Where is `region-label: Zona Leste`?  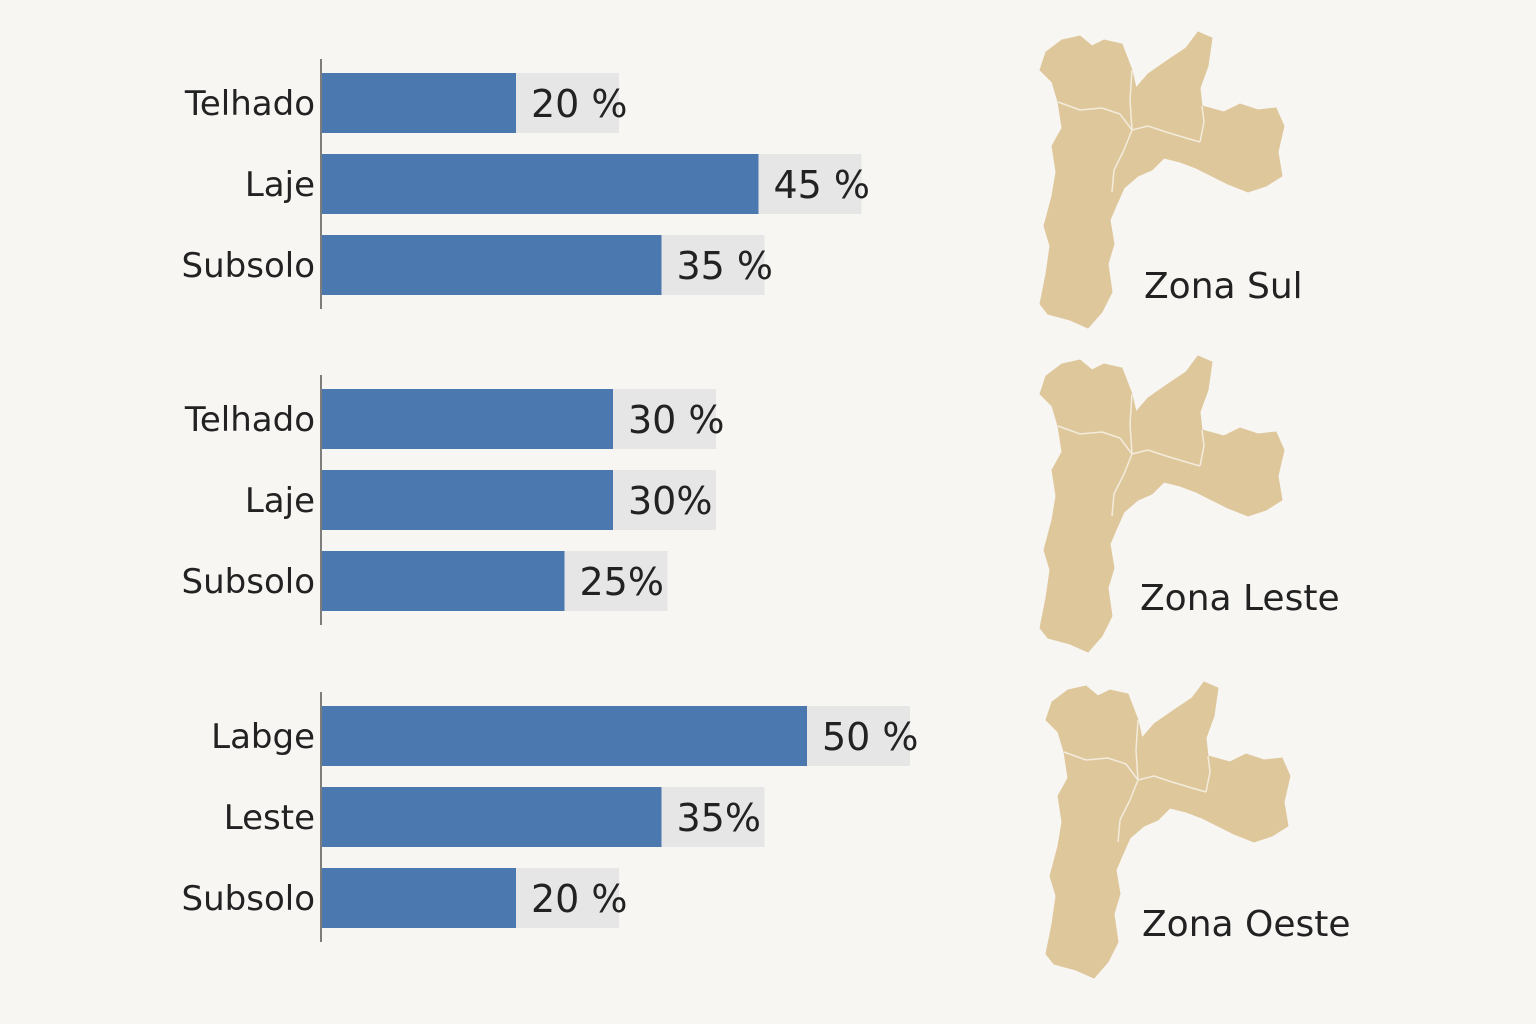 region-label: Zona Leste is located at coordinates (1240, 598).